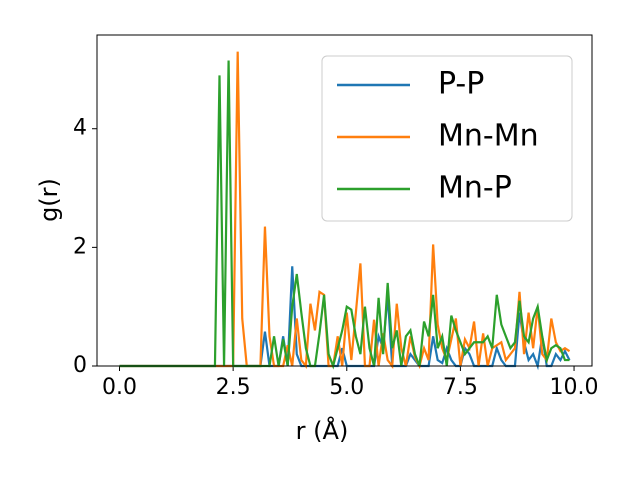 Image resolution: width=640 pixels, height=480 pixels. I want to click on y-tick-label: 0, so click(80, 365).